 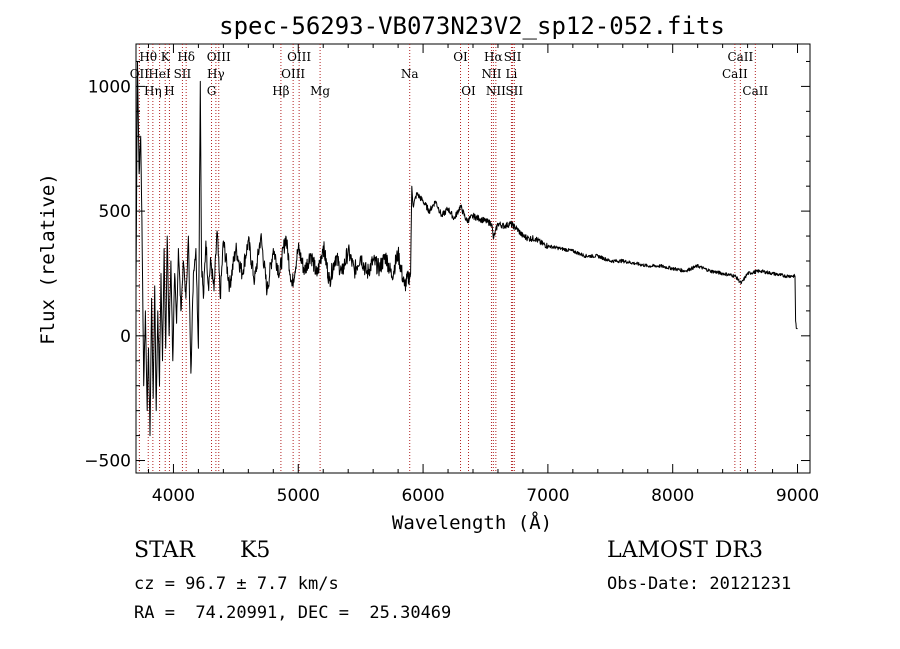 I want to click on x-tick-label: 5000, so click(x=298, y=496).